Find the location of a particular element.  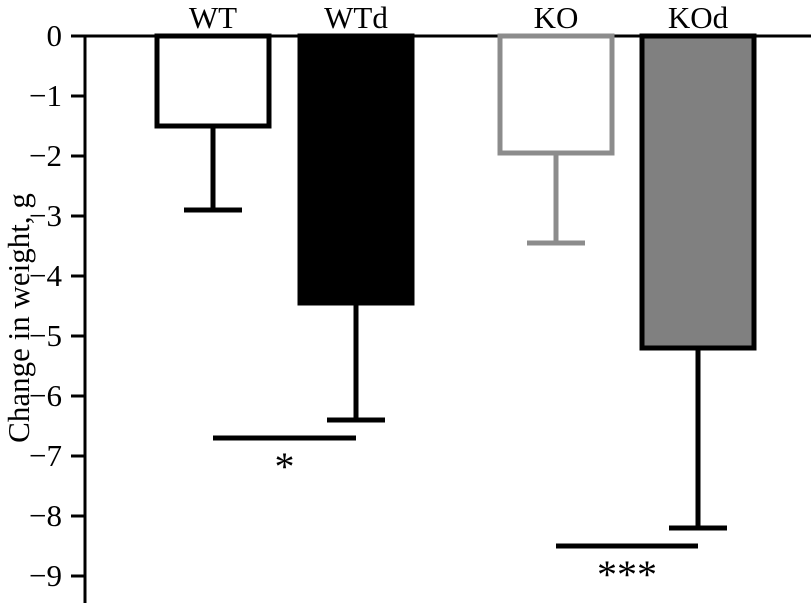

y-tick-label: −1 is located at coordinates (45, 95).